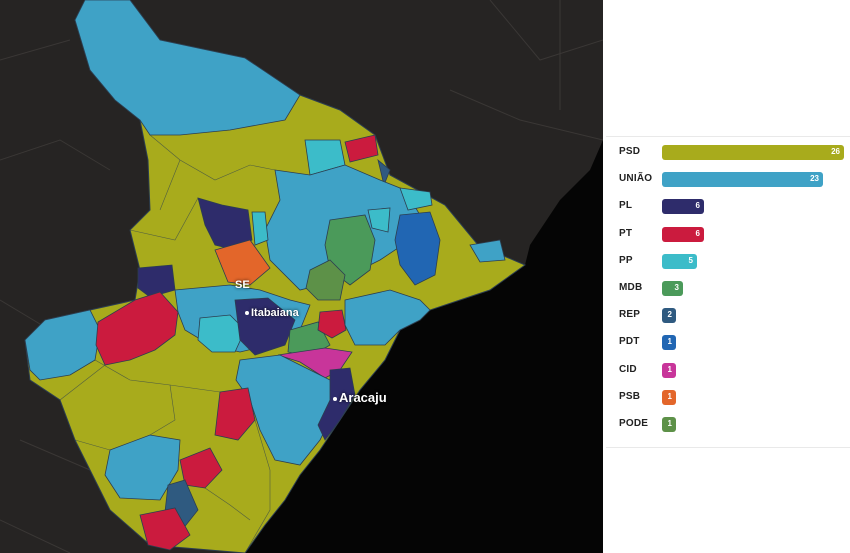  What do you see at coordinates (417, 248) in the screenshot?
I see `municipality-pdt-east` at bounding box center [417, 248].